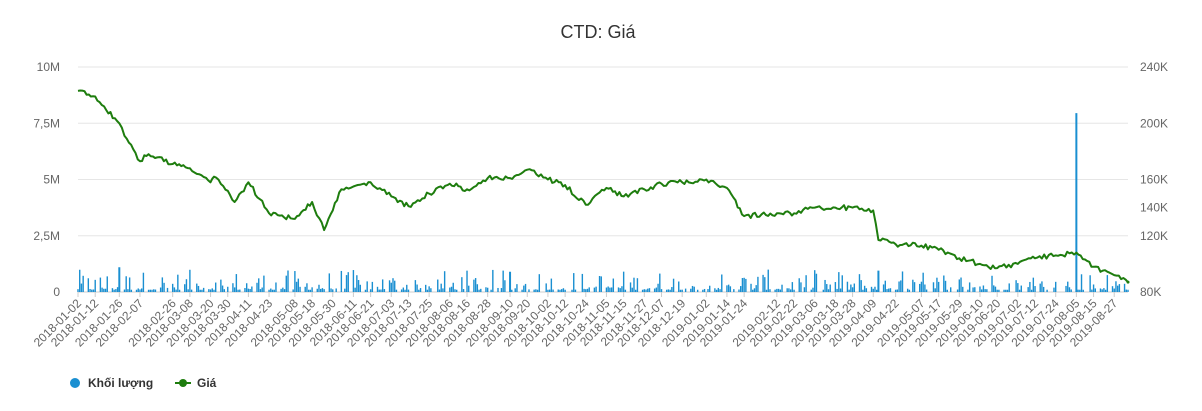  Describe the element at coordinates (598, 32) in the screenshot. I see `chart-title: CTD: Giá` at that location.